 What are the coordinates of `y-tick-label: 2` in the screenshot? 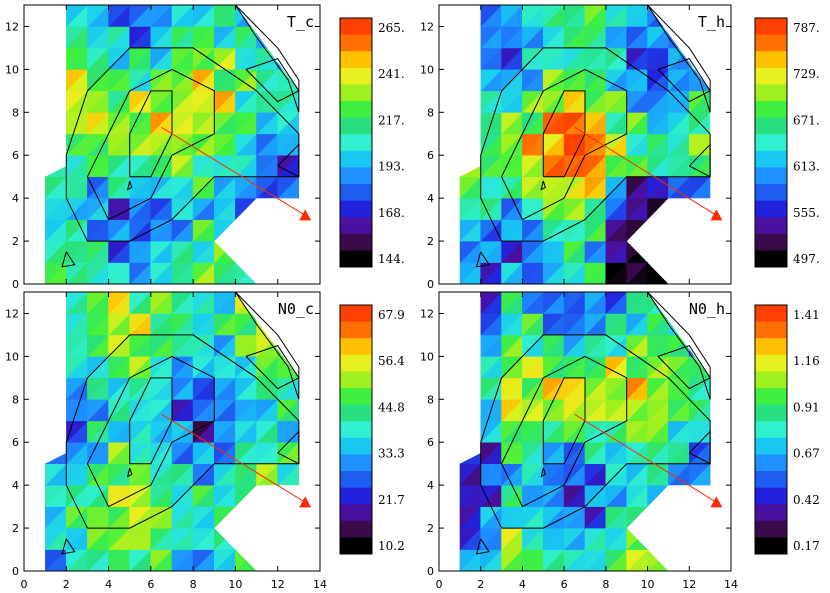 It's located at (15, 528).